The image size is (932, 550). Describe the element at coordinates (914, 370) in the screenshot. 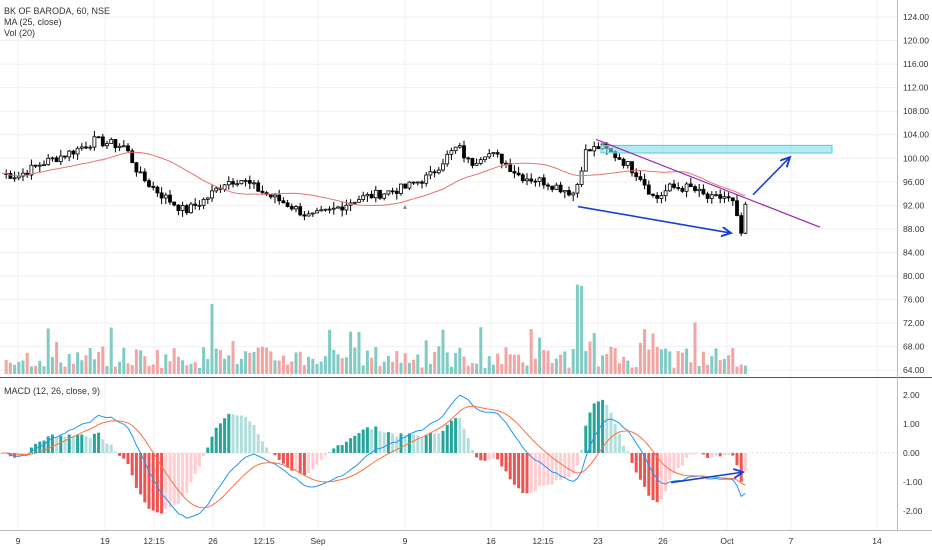

I see `y-tick-label: 64.00` at that location.